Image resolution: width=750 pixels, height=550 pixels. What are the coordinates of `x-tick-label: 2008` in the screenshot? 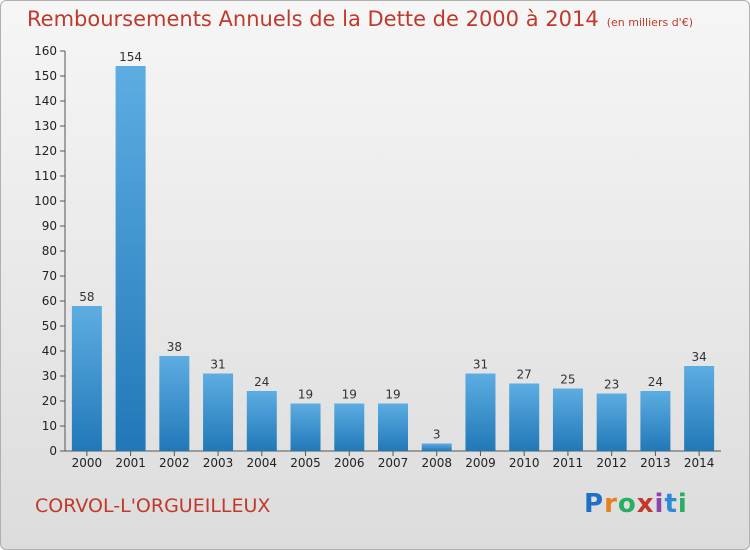 It's located at (436, 463).